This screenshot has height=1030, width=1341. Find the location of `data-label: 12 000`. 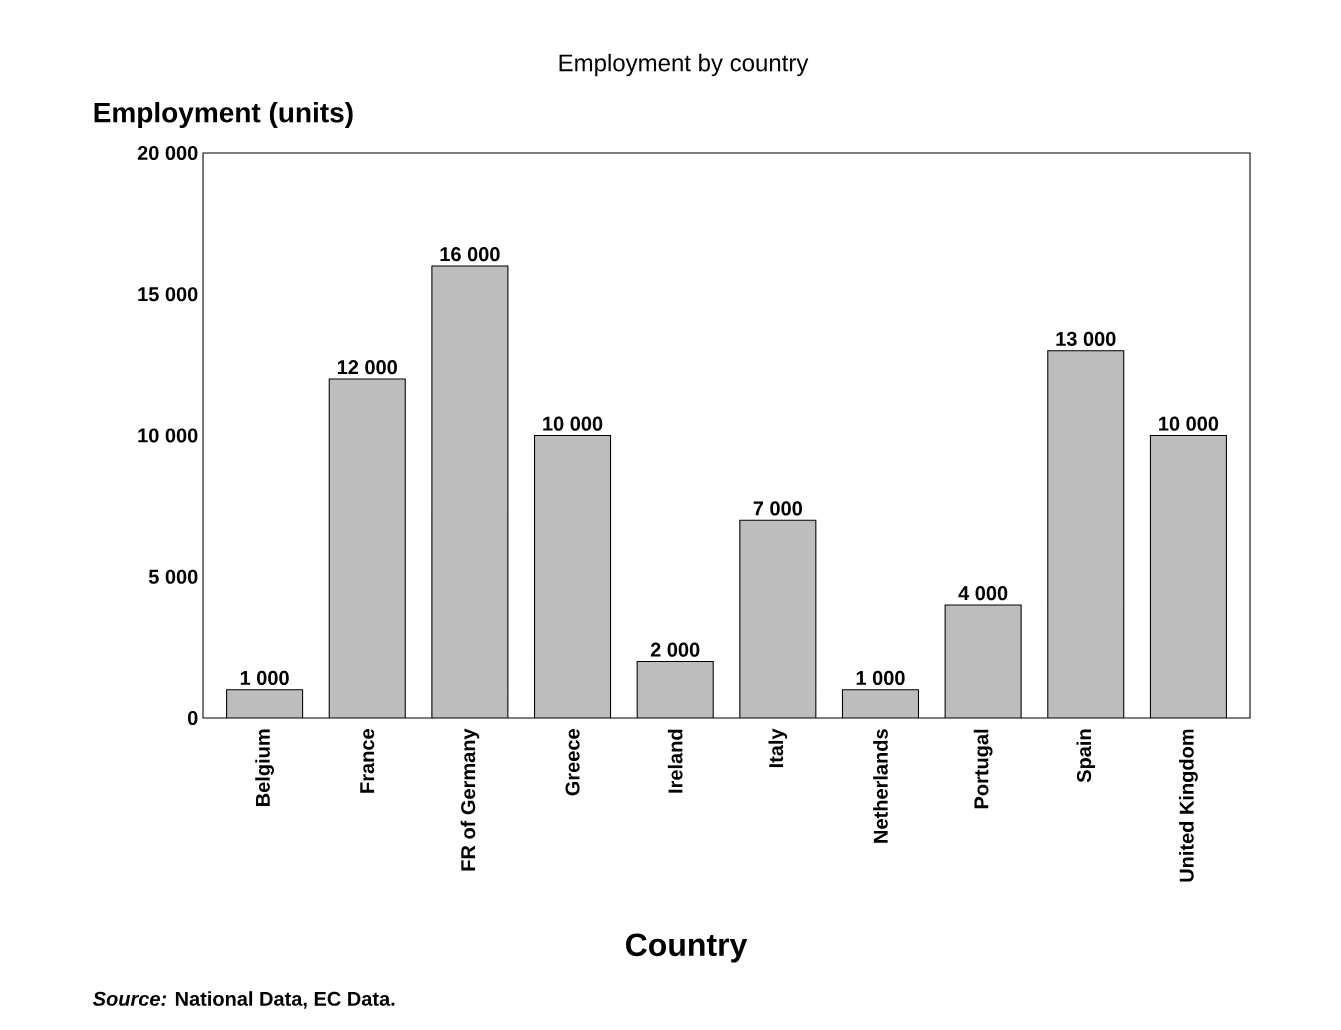

data-label: 12 000 is located at coordinates (367, 367).